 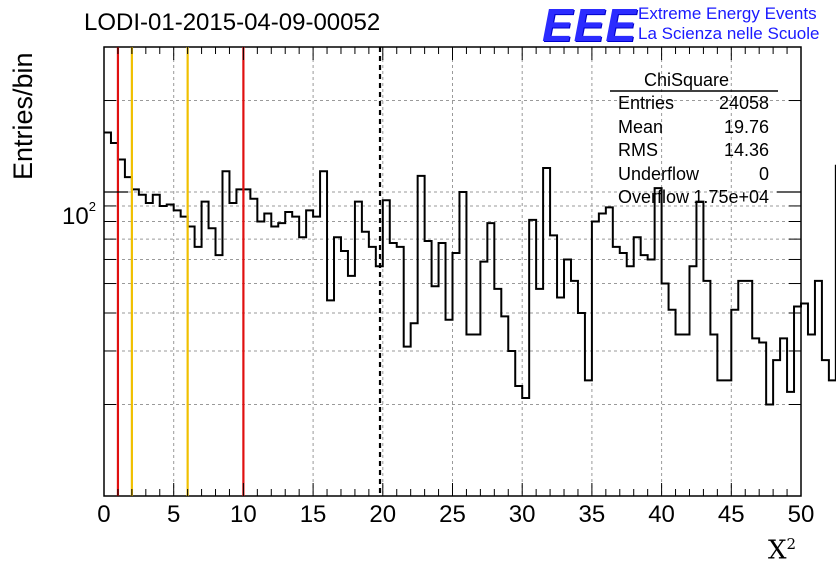 I want to click on x-axis-label: X2, so click(x=782, y=550).